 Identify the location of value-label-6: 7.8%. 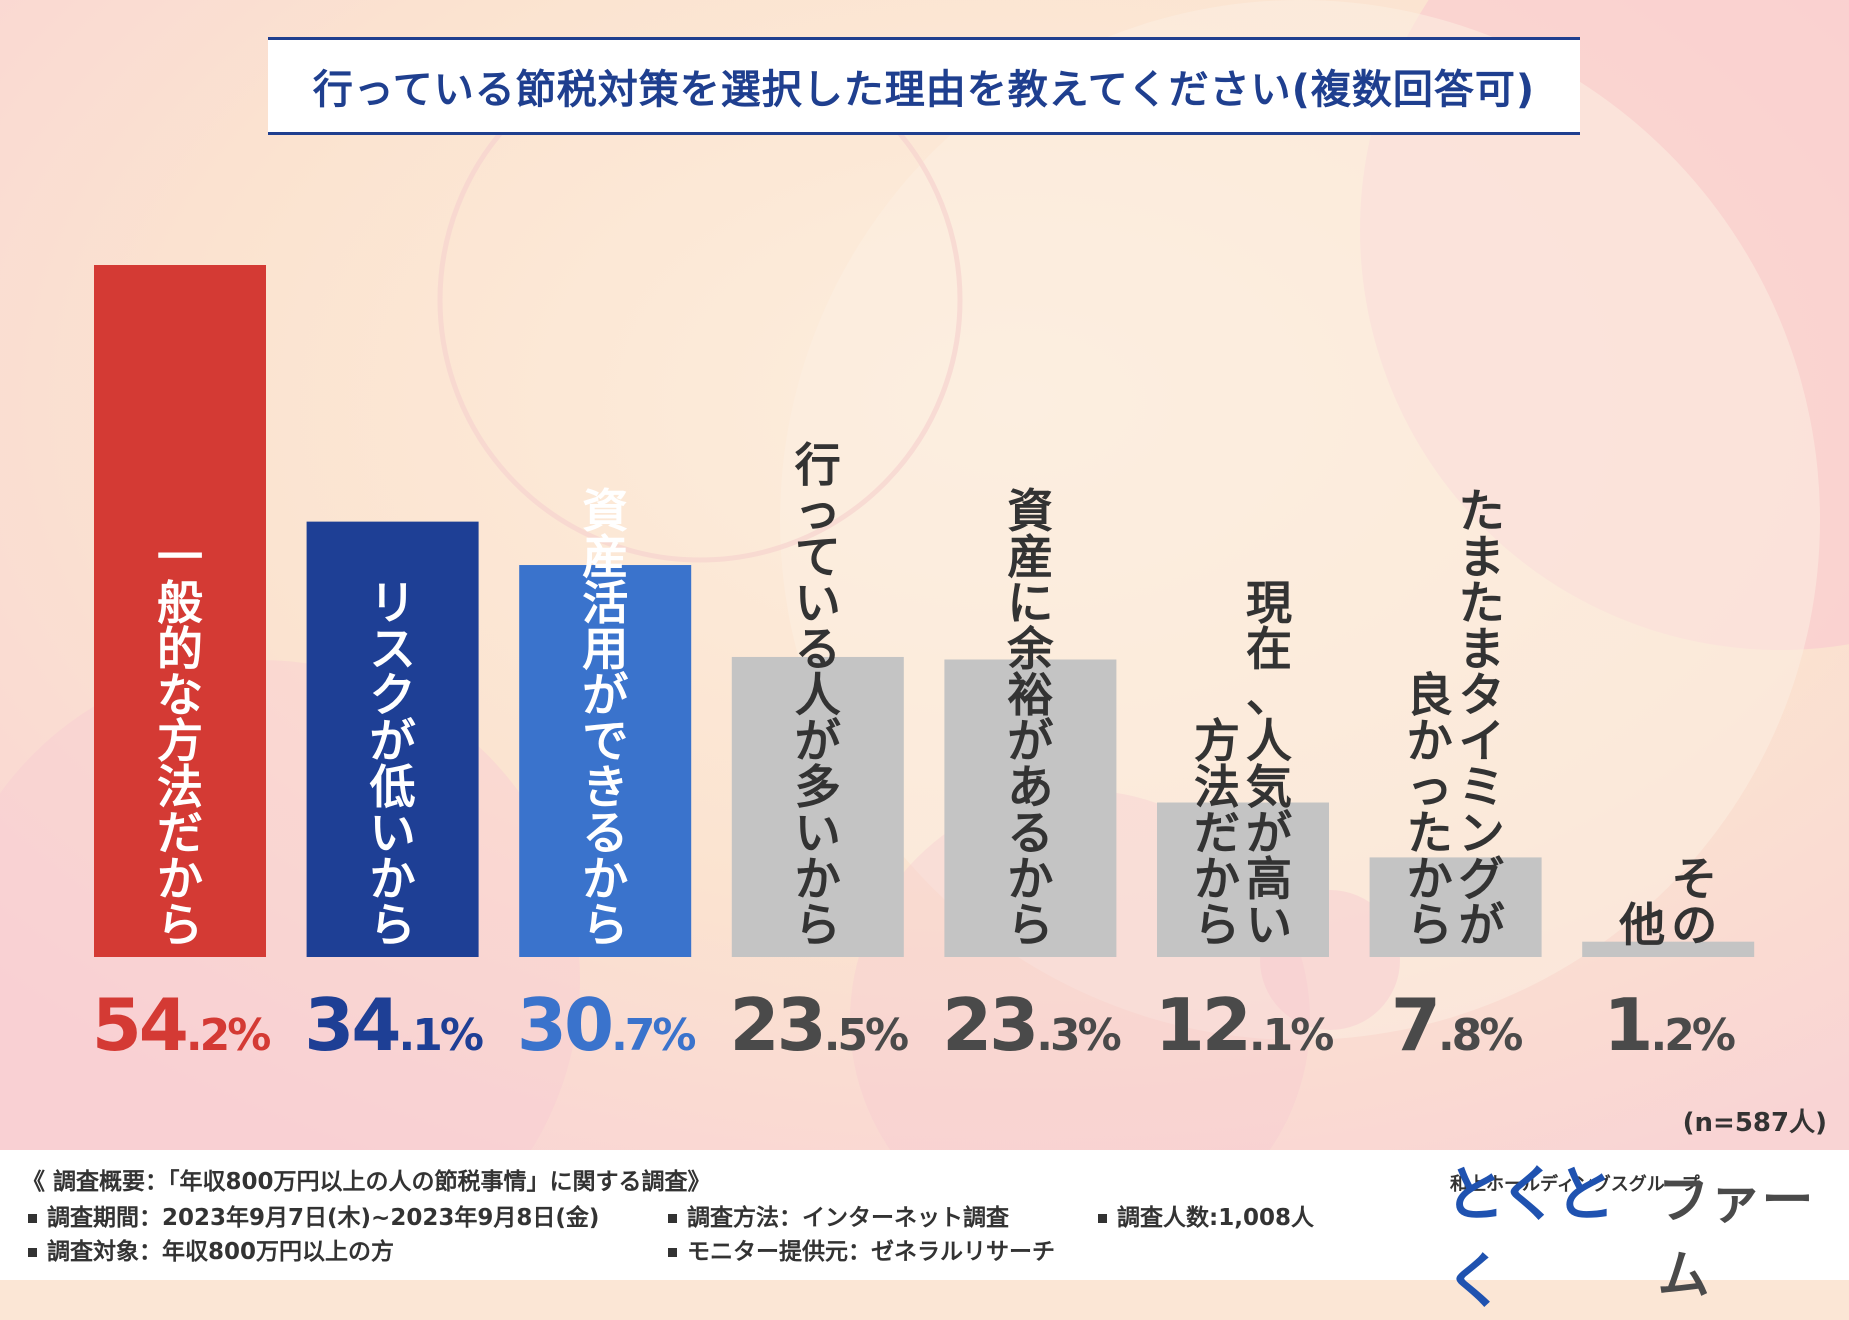
(1456, 1025).